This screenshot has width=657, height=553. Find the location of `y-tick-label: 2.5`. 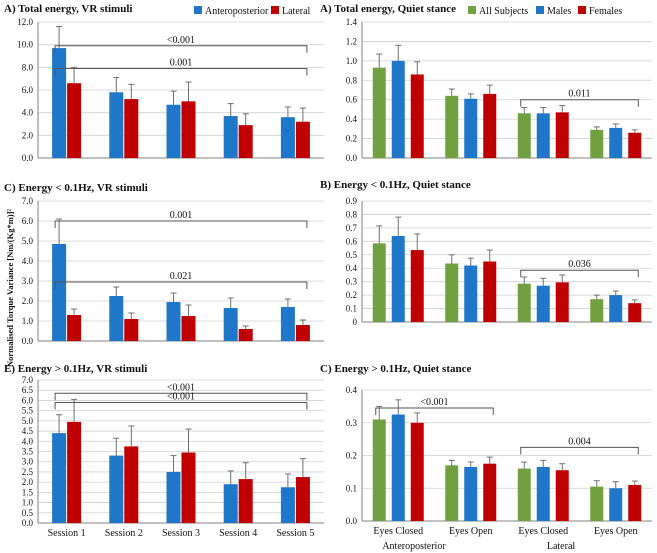

y-tick-label: 2.5 is located at coordinates (28, 472).